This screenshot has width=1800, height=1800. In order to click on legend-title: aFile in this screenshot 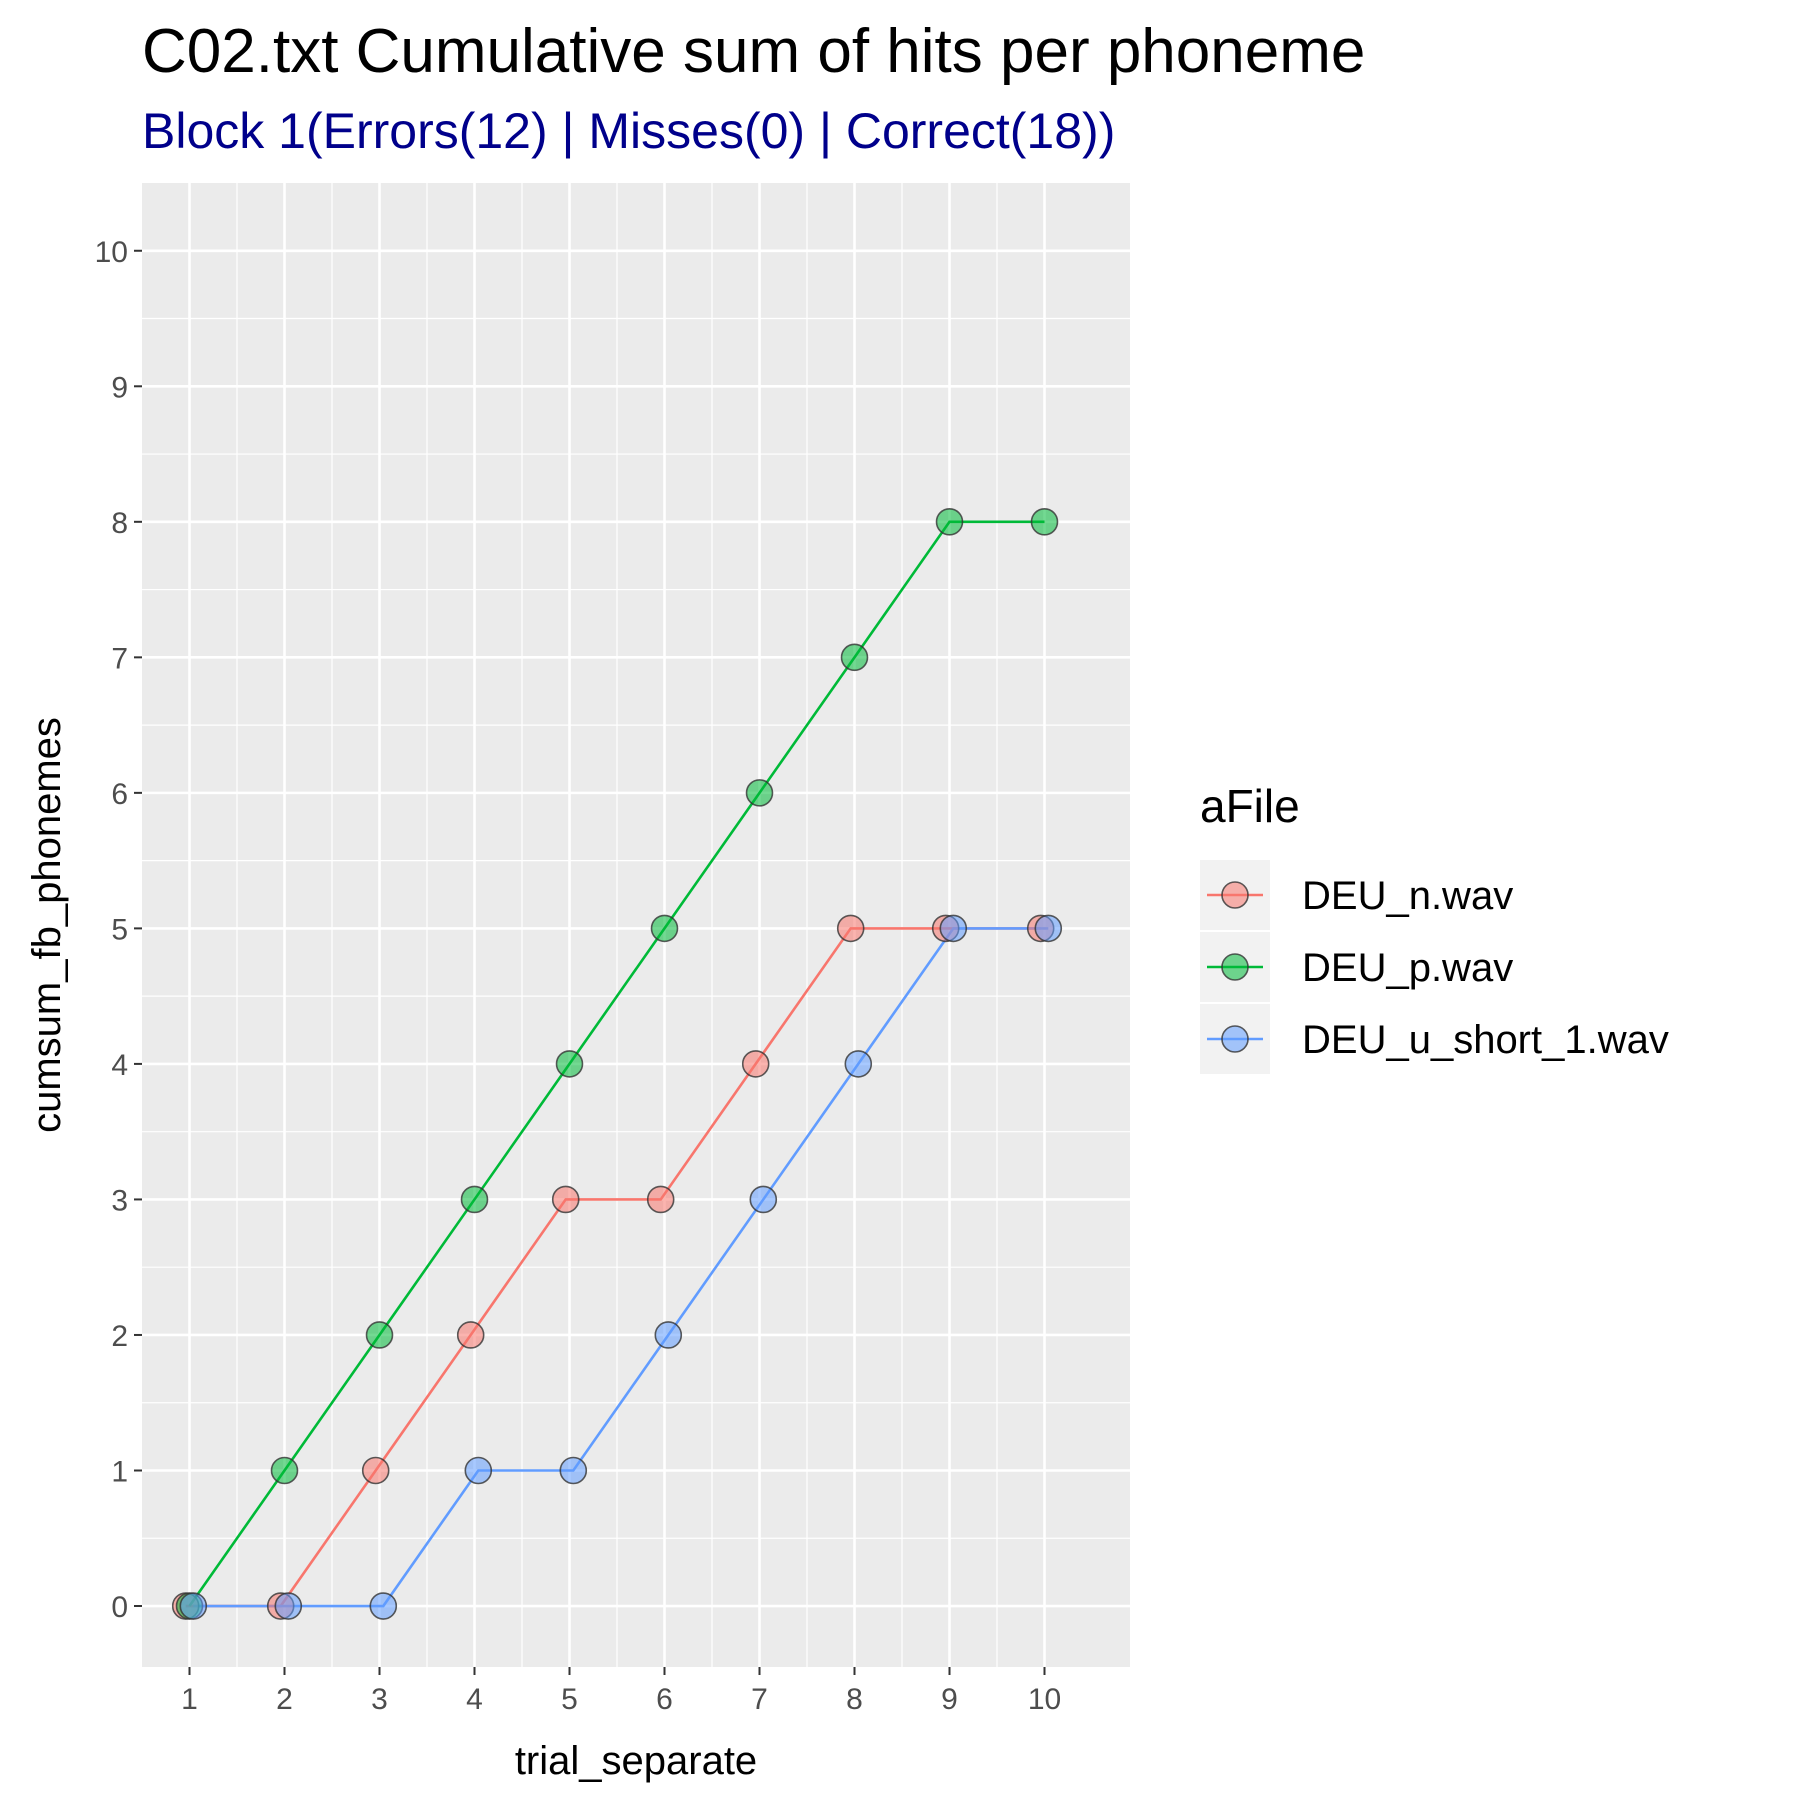, I will do `click(1250, 806)`.